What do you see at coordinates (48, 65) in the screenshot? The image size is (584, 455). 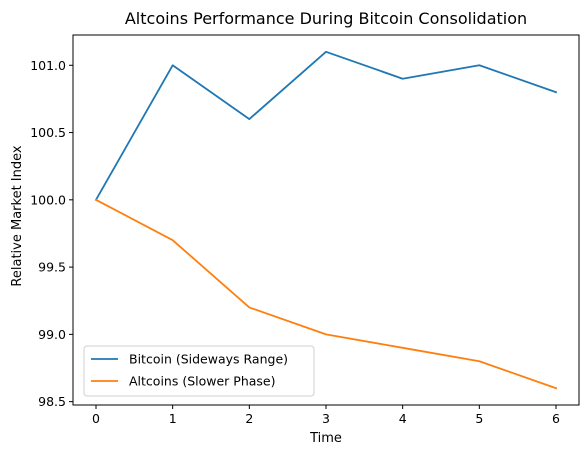 I see `y-tick-label: 101.0` at bounding box center [48, 65].